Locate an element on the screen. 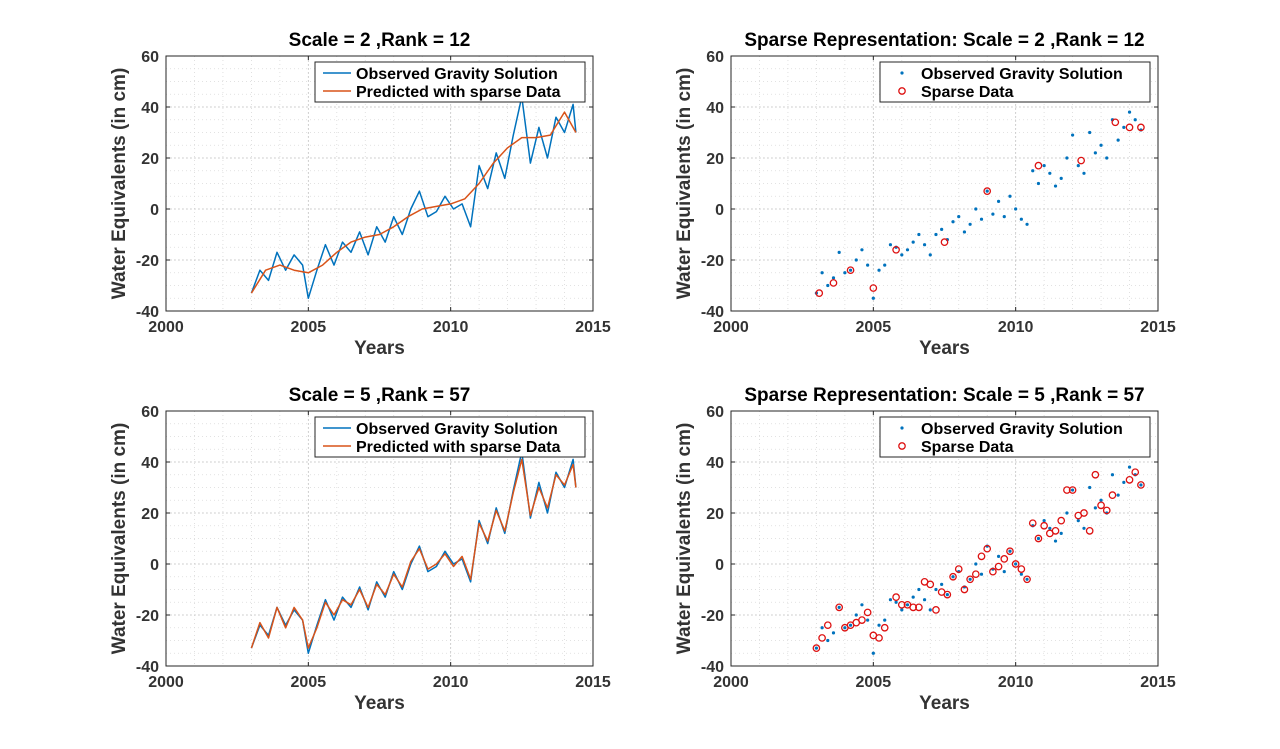 This screenshot has height=749, width=1280. legend-label: Sparse Data is located at coordinates (967, 447).